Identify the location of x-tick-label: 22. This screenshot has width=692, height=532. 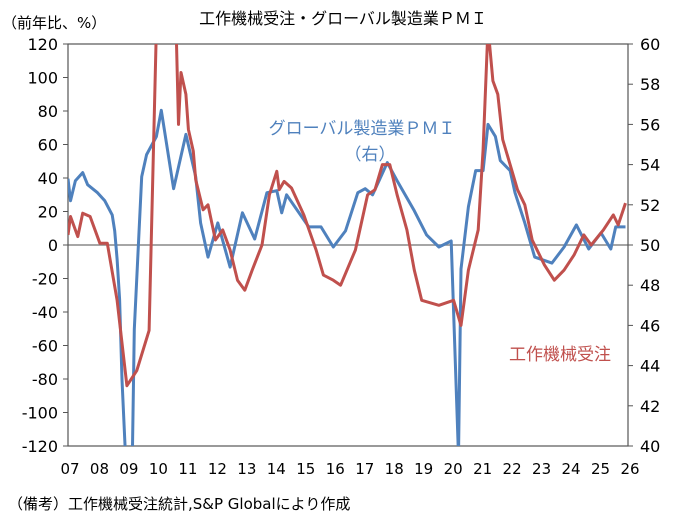
(512, 469).